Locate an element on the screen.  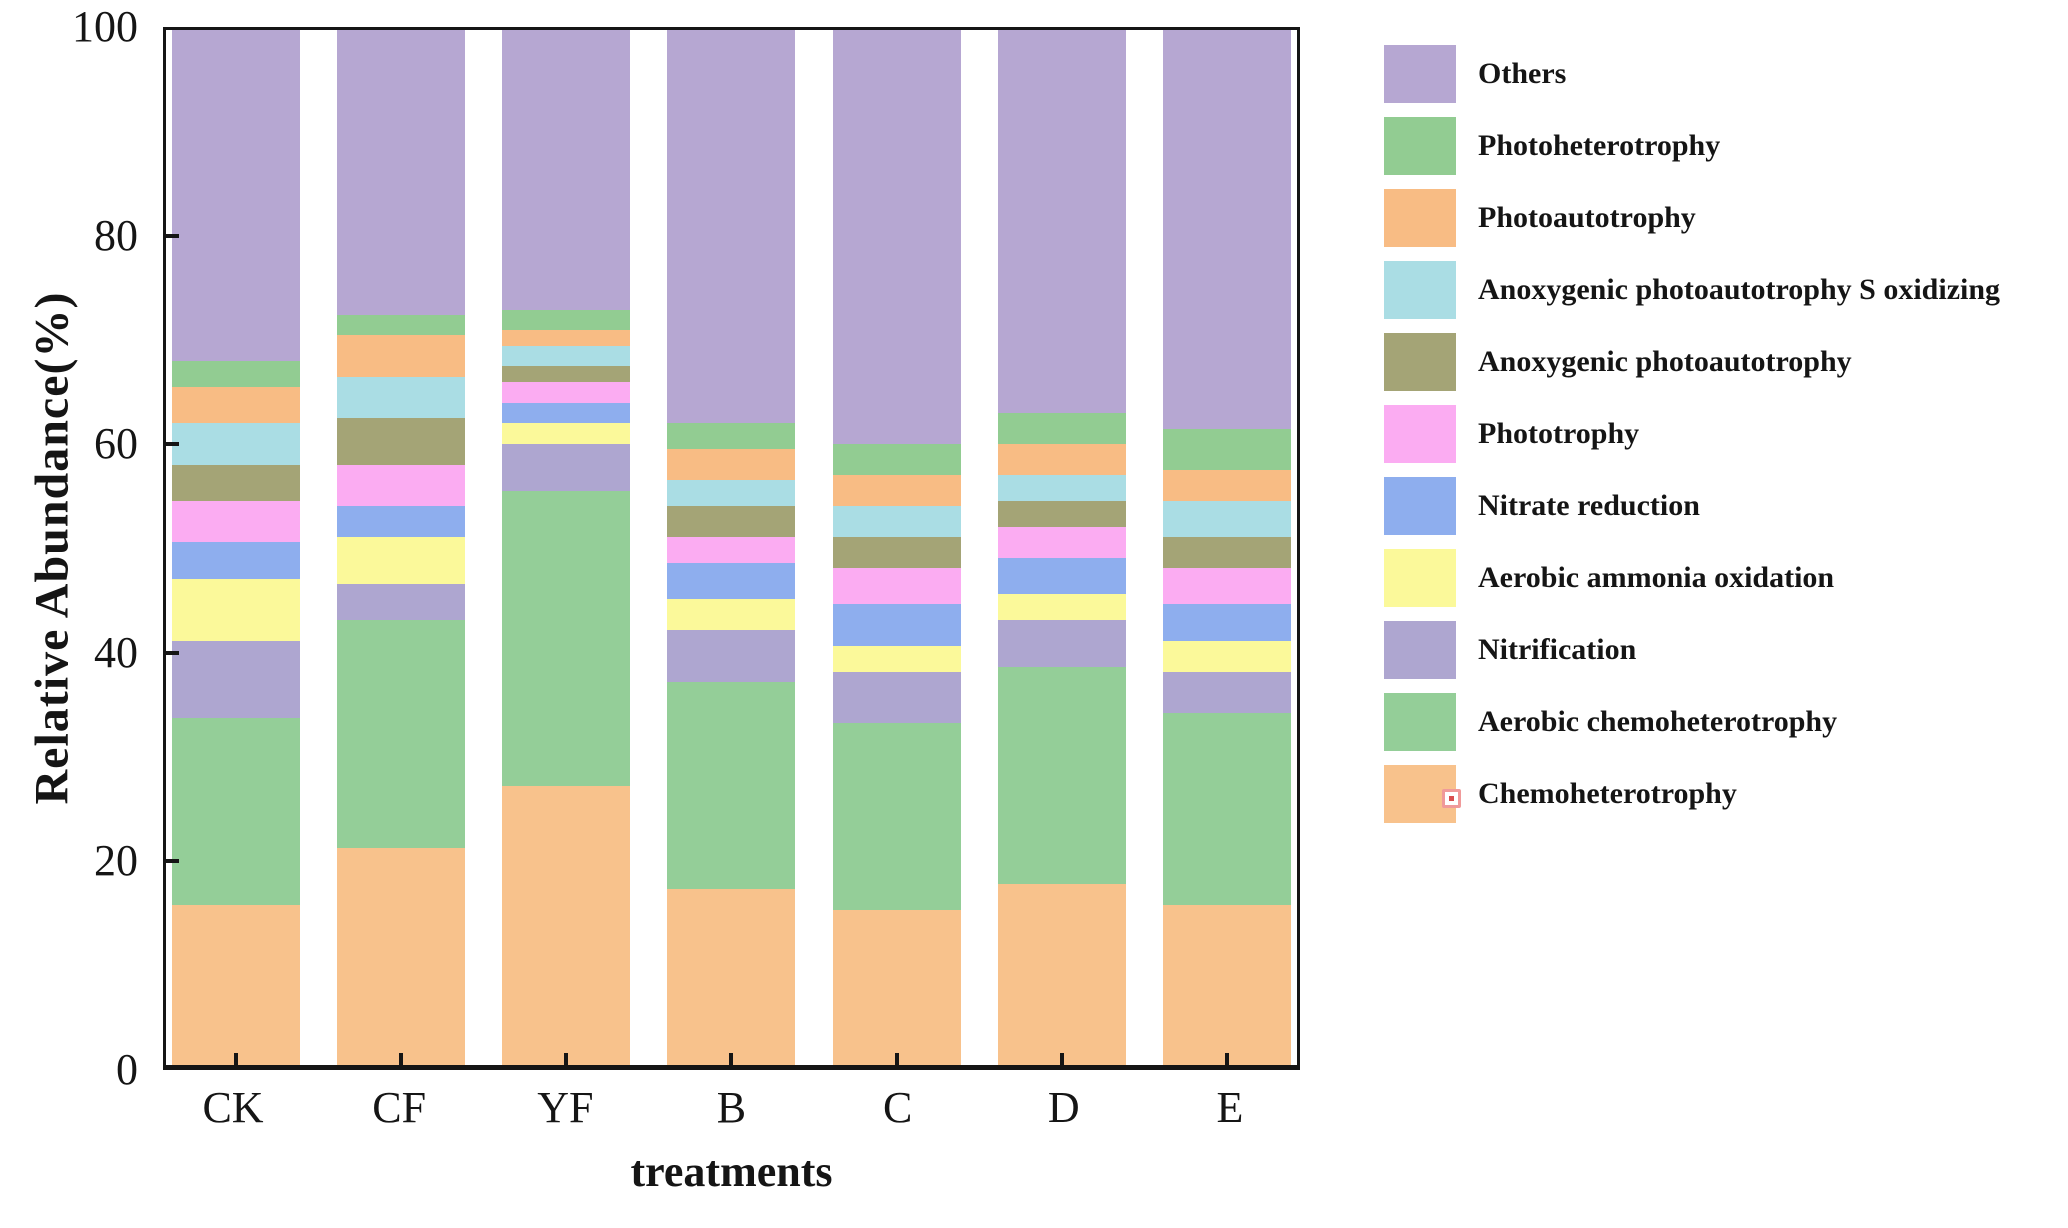
x-axis: CK CF YF B C D E is located at coordinates (731, 1108).